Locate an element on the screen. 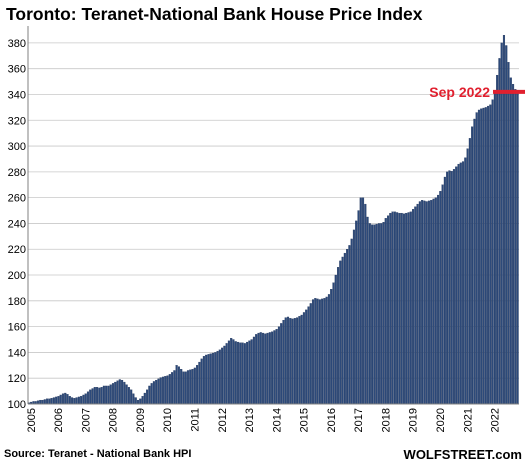 Image resolution: width=528 pixels, height=468 pixels. x-tick-label: 2017 is located at coordinates (359, 420).